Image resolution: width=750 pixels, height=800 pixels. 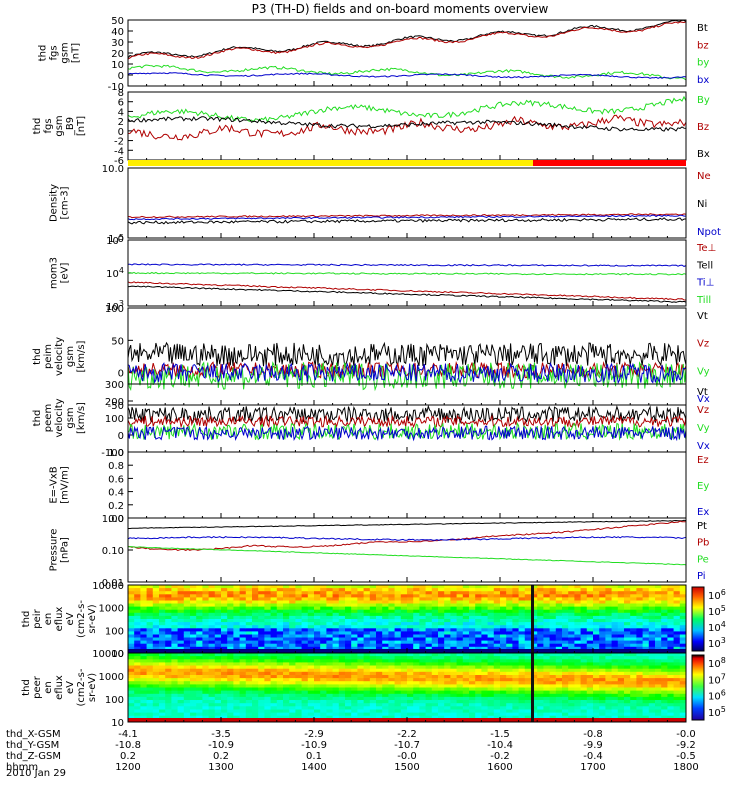 What do you see at coordinates (37, 356) in the screenshot?
I see `panel-4-ylabel-0: thd` at bounding box center [37, 356].